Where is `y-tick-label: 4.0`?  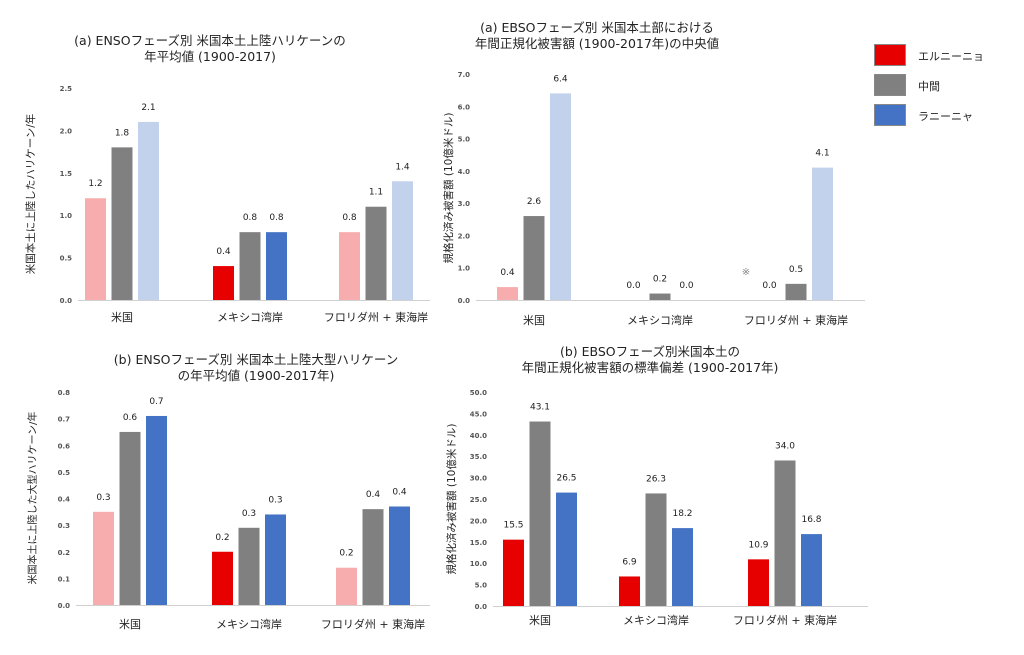
y-tick-label: 4.0 is located at coordinates (464, 172).